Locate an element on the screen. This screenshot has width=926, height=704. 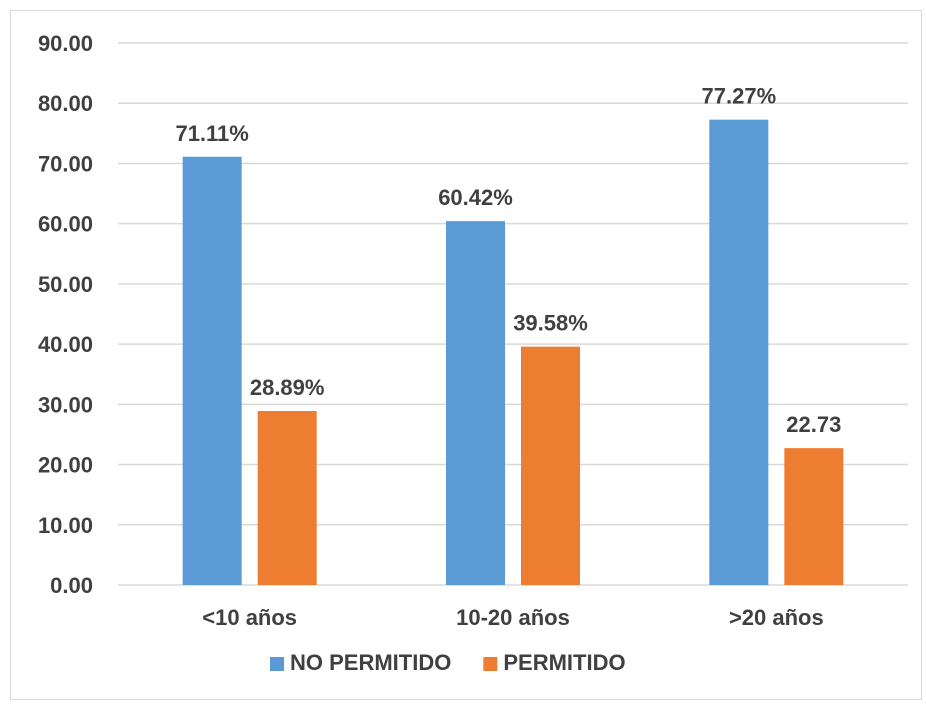
y-tick-label: 80.00 is located at coordinates (65, 103).